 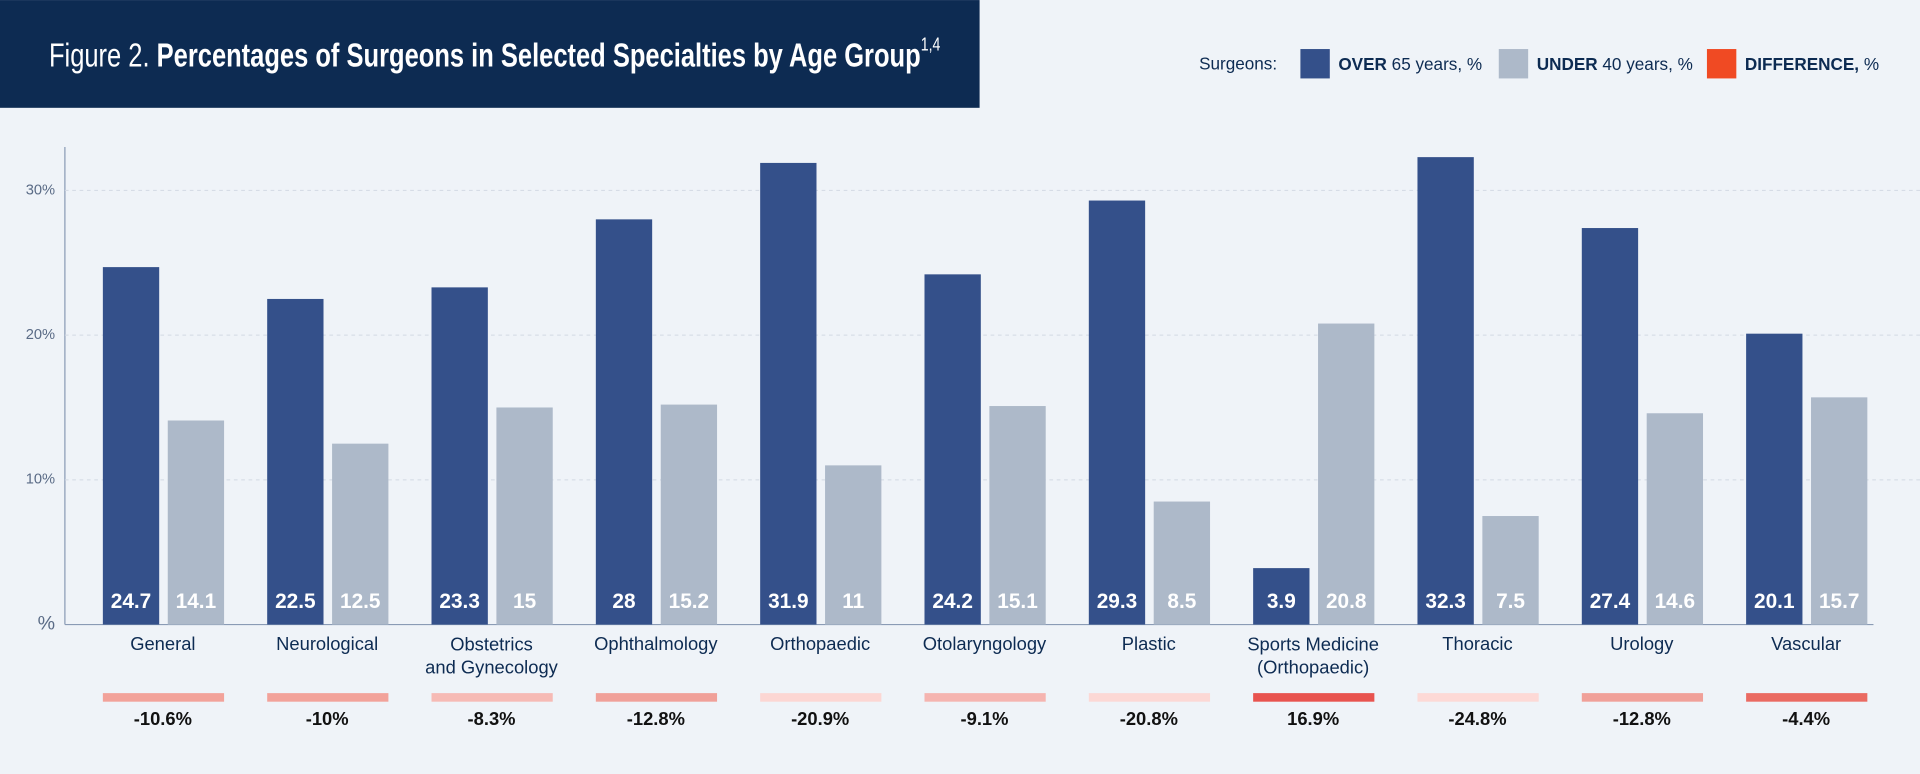 What do you see at coordinates (1346, 601) in the screenshot?
I see `bar-value-label: 20.8` at bounding box center [1346, 601].